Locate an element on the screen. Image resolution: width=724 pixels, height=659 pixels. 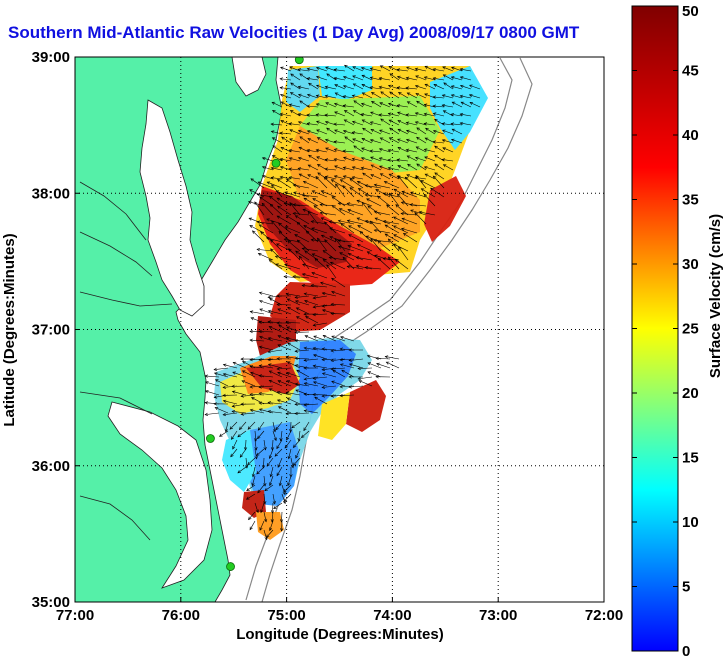
y-tick-label: 36:00 is located at coordinates (51, 466).